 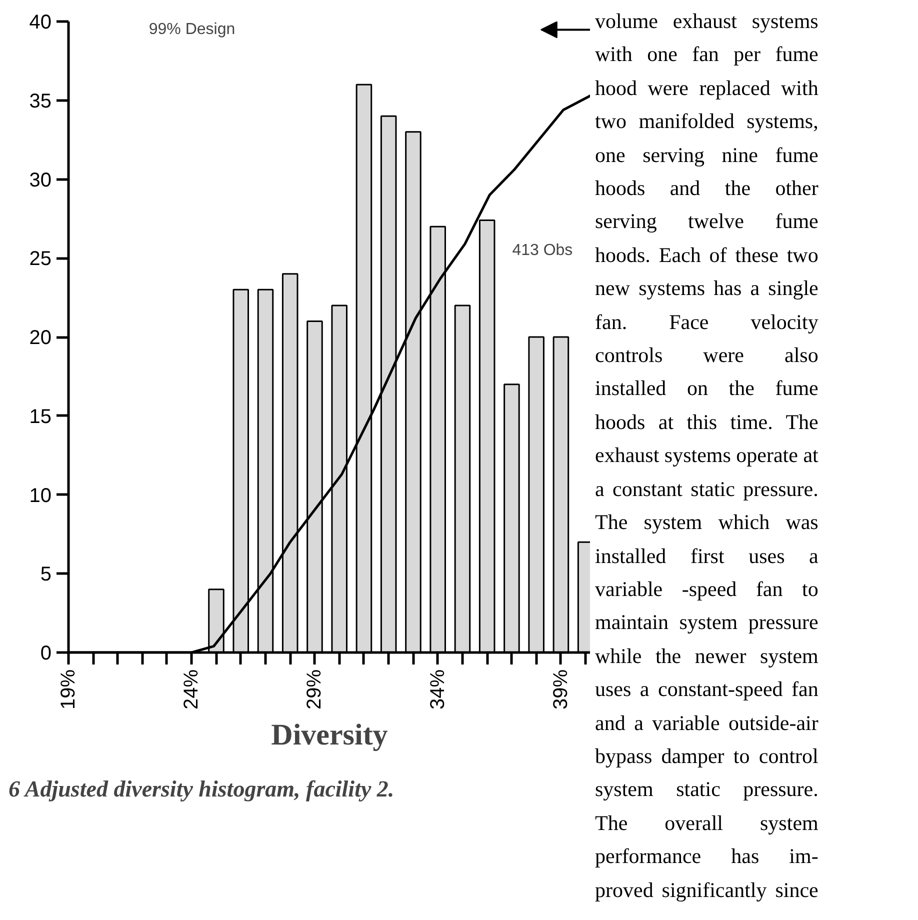 What do you see at coordinates (40, 180) in the screenshot?
I see `y-tick-label: 30` at bounding box center [40, 180].